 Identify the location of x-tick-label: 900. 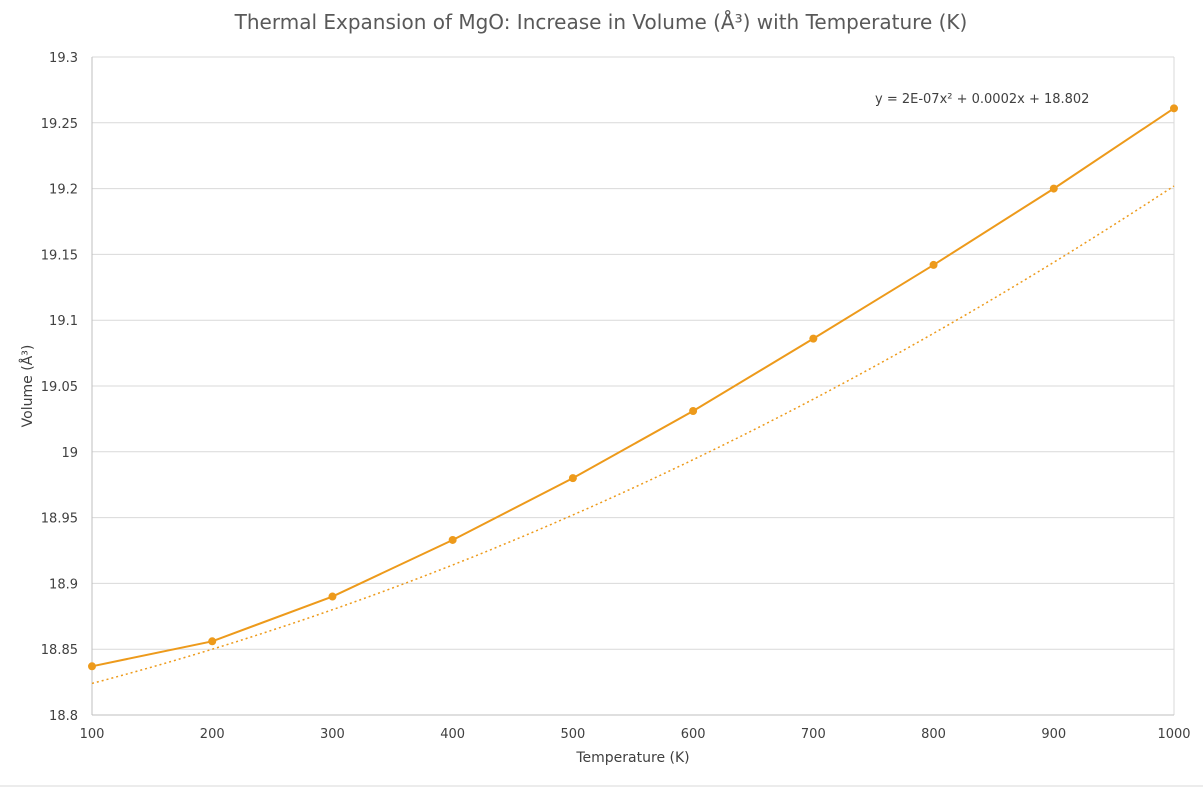
(1053, 734).